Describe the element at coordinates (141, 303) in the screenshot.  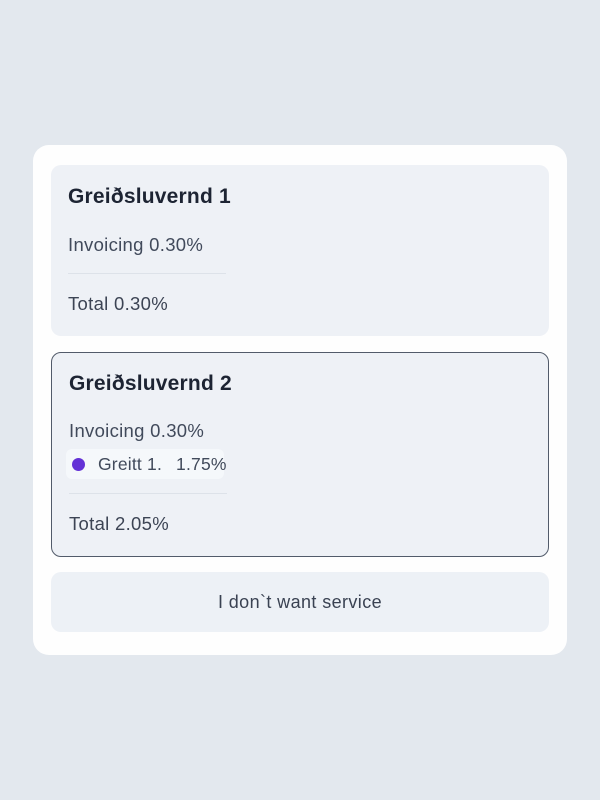
I see `total-value: 0.30%` at that location.